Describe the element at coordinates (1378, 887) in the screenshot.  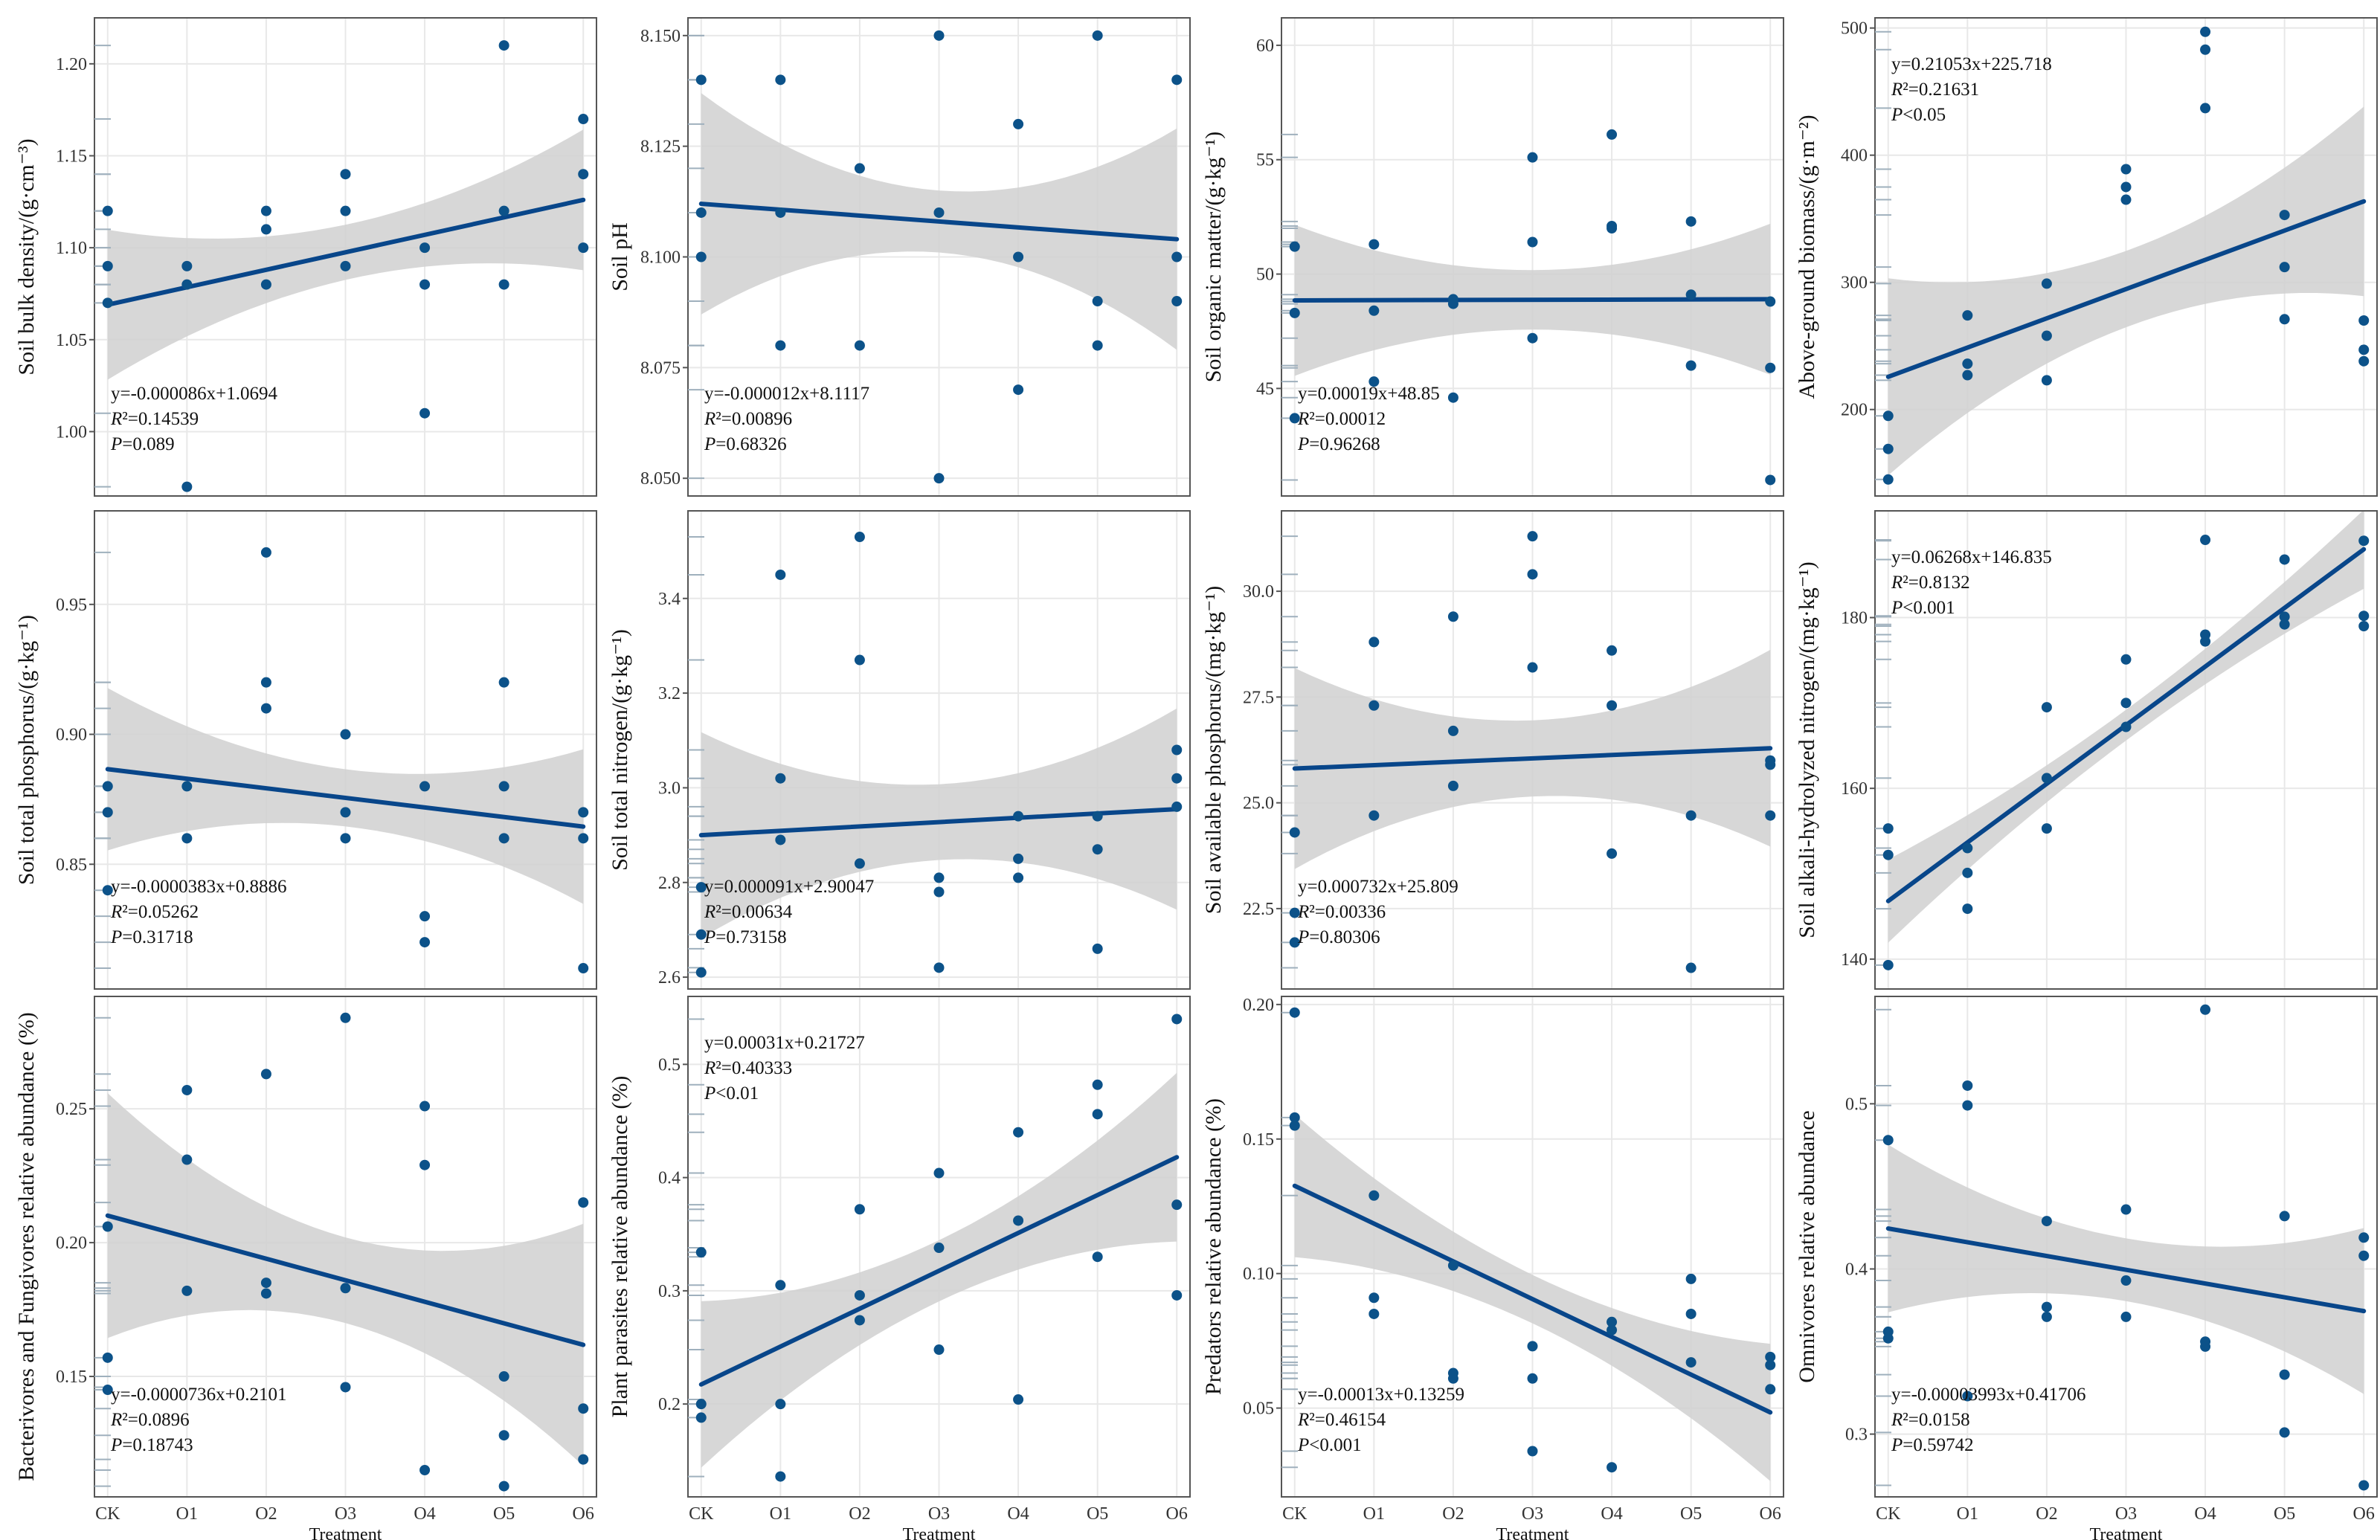
I see `stat-equation: y=0.000732x+25.809` at that location.